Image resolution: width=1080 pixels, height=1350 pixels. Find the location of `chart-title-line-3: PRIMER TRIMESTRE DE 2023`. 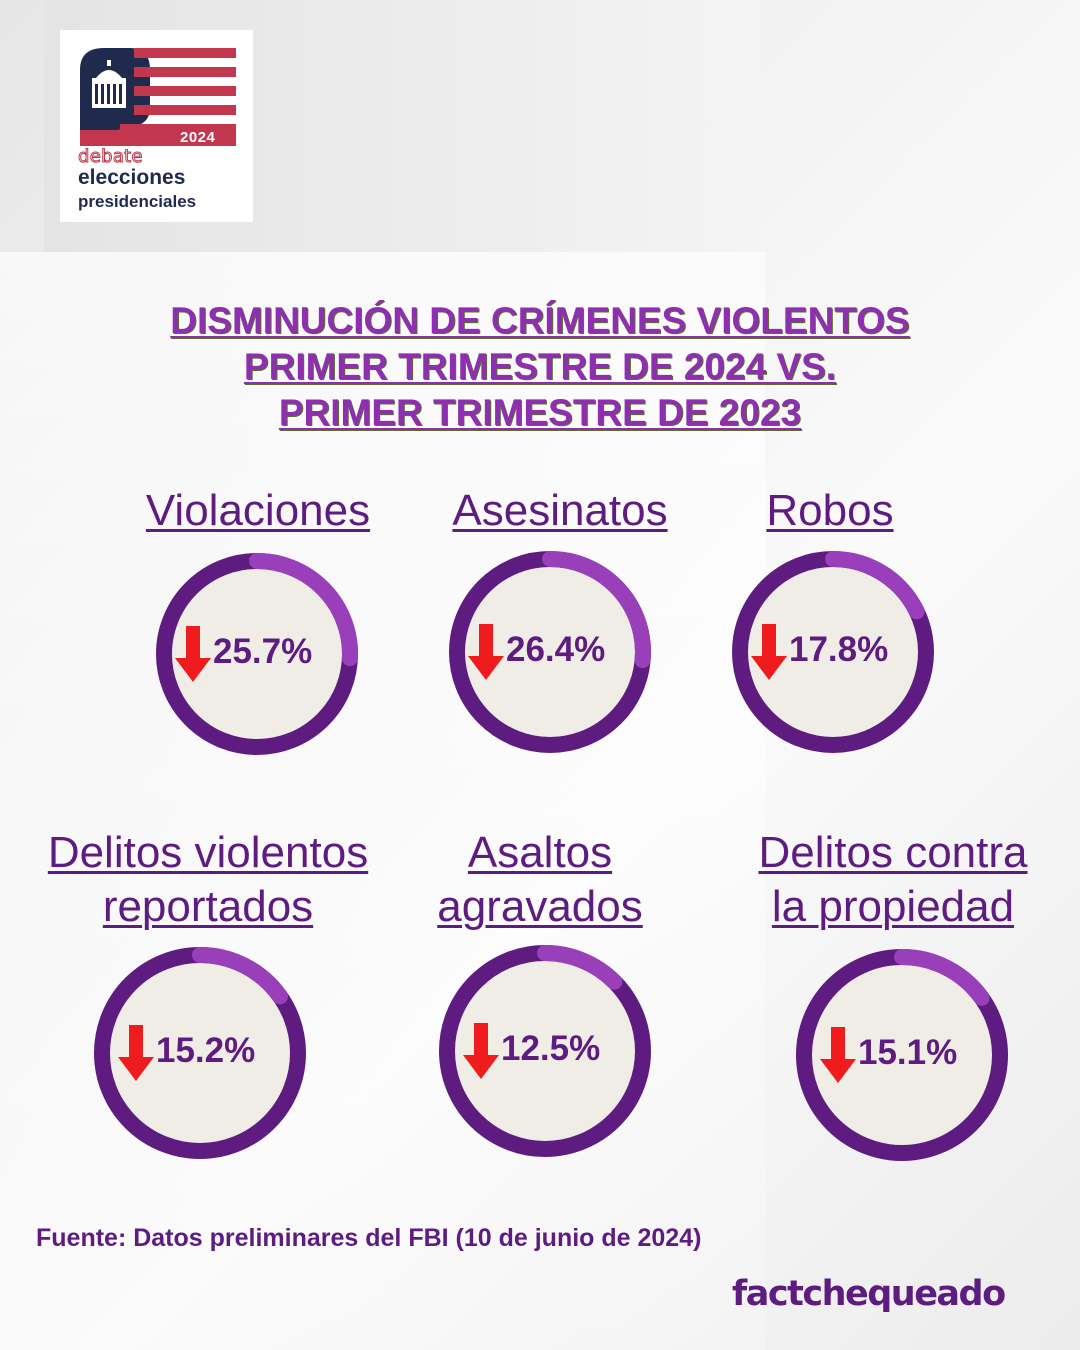

chart-title-line-3: PRIMER TRIMESTRE DE 2023 is located at coordinates (540, 412).